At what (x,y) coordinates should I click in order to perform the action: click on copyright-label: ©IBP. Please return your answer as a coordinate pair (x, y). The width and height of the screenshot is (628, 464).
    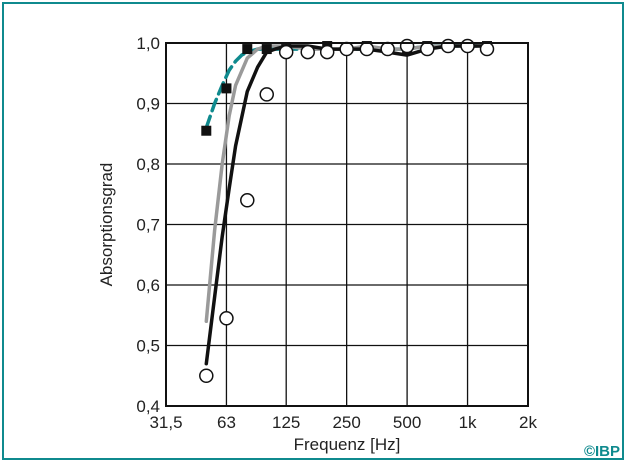
    Looking at the image, I should click on (601, 451).